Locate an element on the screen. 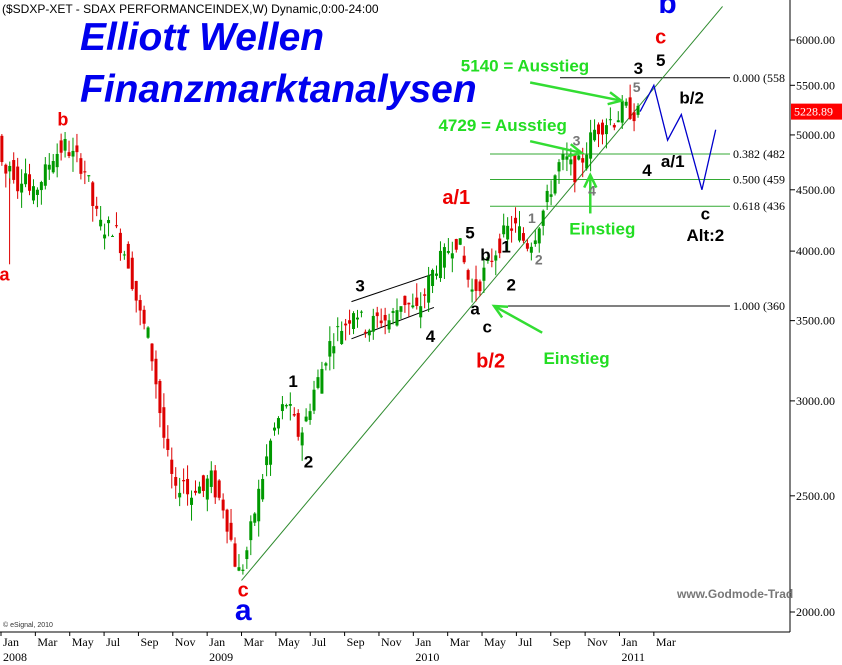 The image size is (842, 665). y-tick-label: 2500.00 is located at coordinates (815, 496).